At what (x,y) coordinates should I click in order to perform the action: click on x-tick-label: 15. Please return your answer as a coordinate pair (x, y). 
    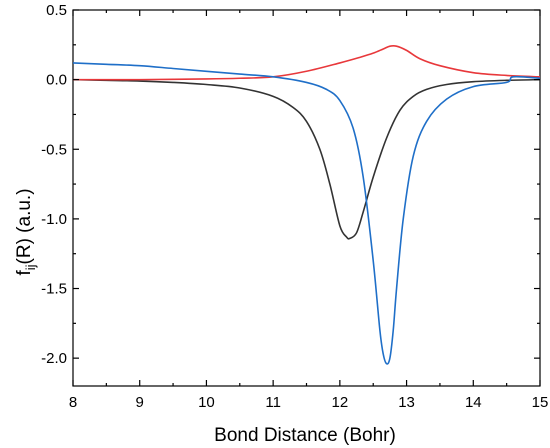
    Looking at the image, I should click on (540, 402).